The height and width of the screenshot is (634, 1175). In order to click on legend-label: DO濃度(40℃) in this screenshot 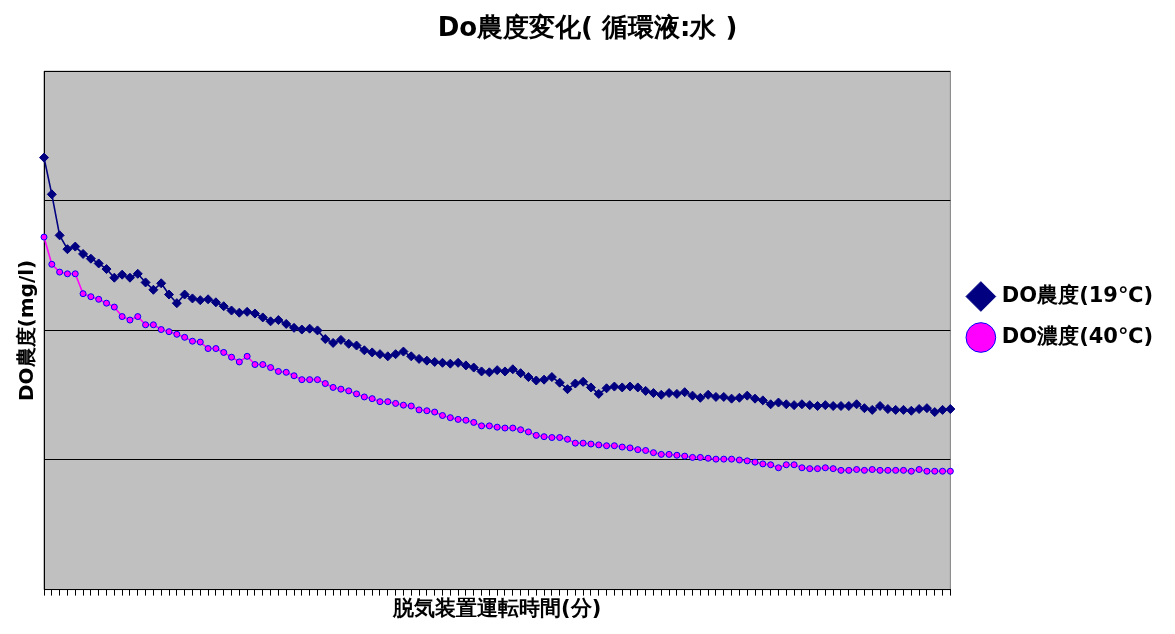, I will do `click(1077, 335)`.